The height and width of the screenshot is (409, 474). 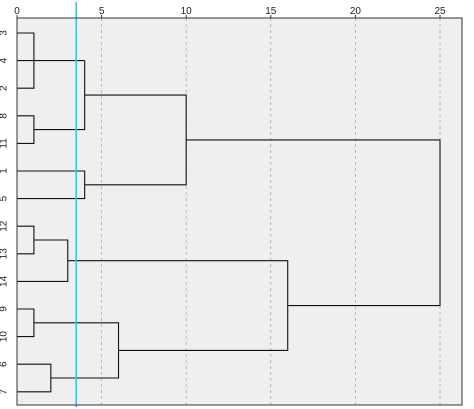 What do you see at coordinates (5, 392) in the screenshot?
I see `leaf-label-7: 7` at bounding box center [5, 392].